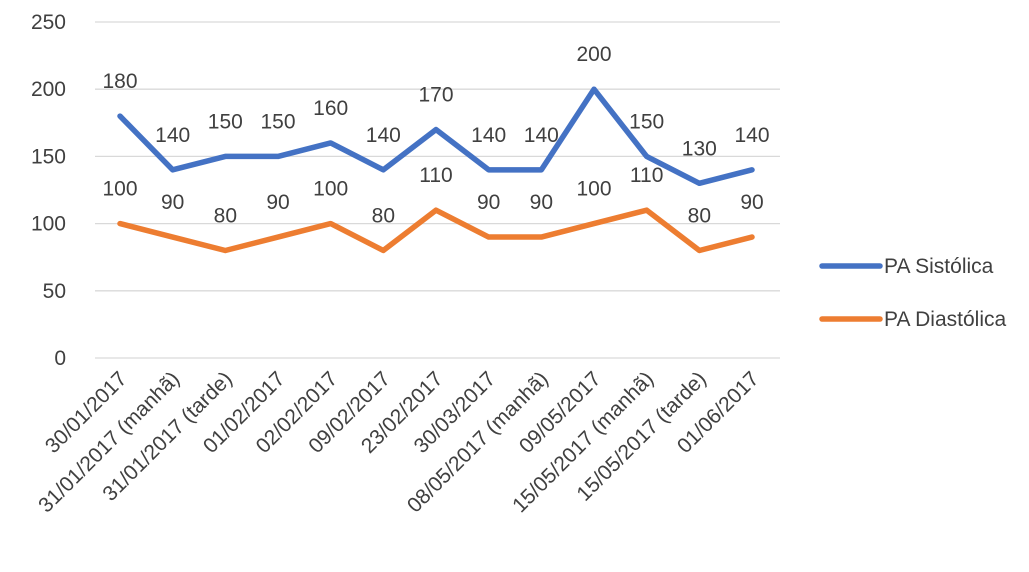 The image size is (1029, 572). Describe the element at coordinates (48, 89) in the screenshot. I see `y-tick-label: 200` at that location.